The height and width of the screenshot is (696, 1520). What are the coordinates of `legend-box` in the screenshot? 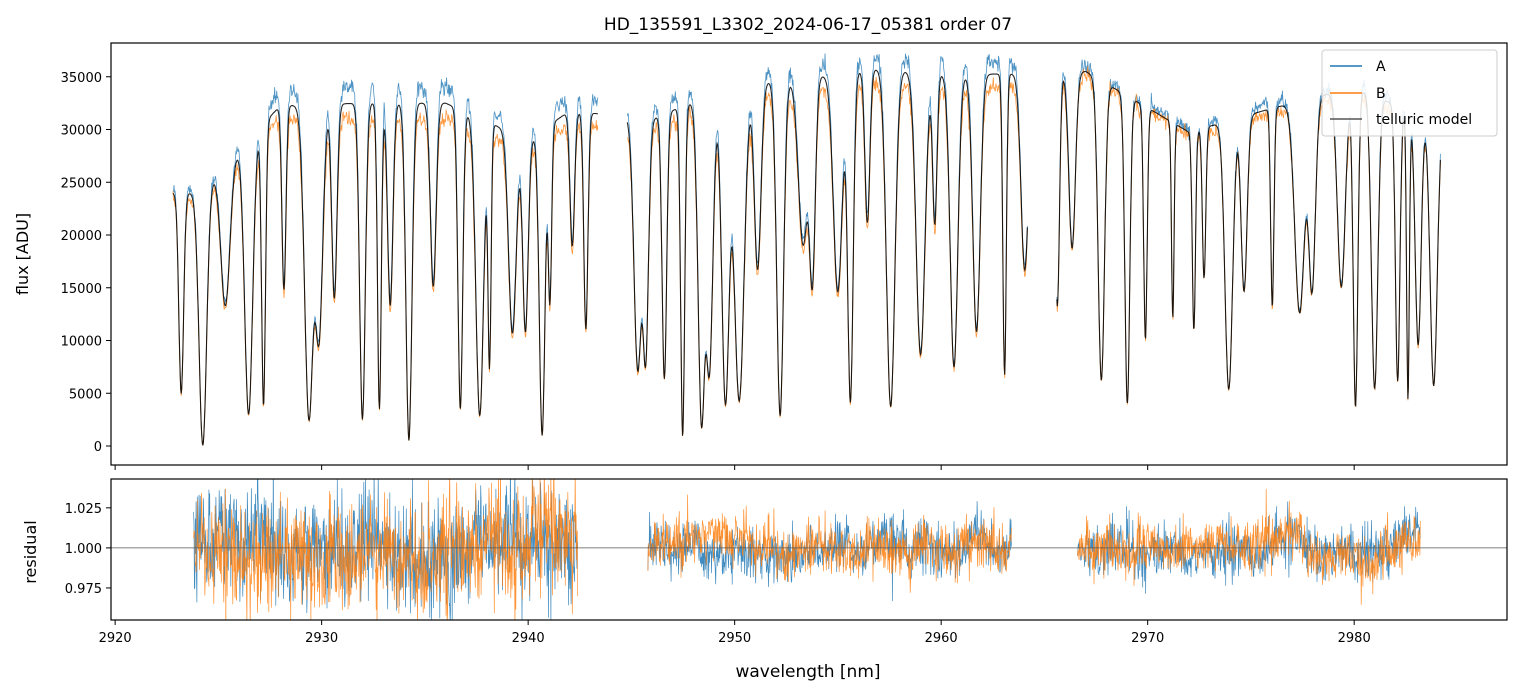 It's located at (1409, 93).